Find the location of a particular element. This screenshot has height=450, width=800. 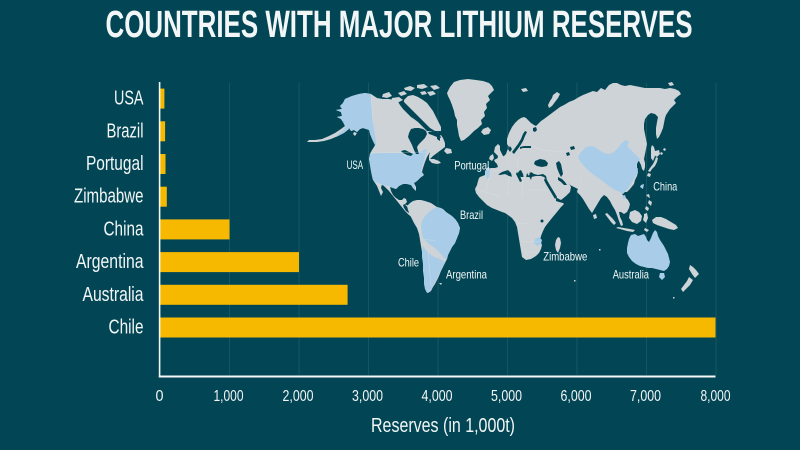

svg-text: 5,000 is located at coordinates (506, 396).